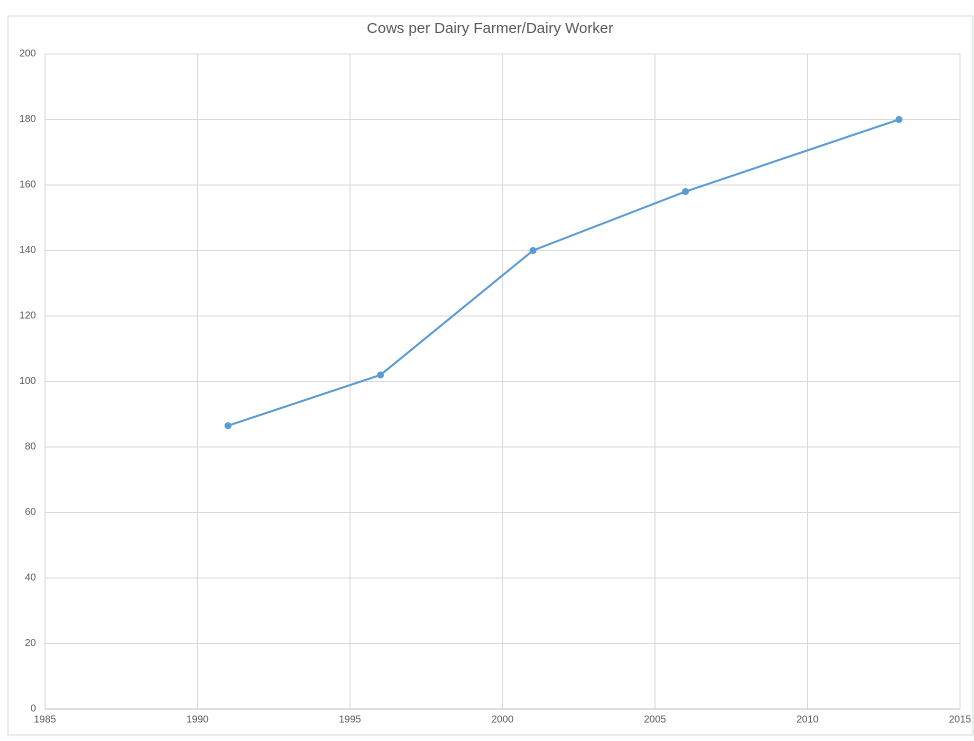 This screenshot has height=741, width=974. I want to click on x-tick-label: 2015, so click(960, 720).